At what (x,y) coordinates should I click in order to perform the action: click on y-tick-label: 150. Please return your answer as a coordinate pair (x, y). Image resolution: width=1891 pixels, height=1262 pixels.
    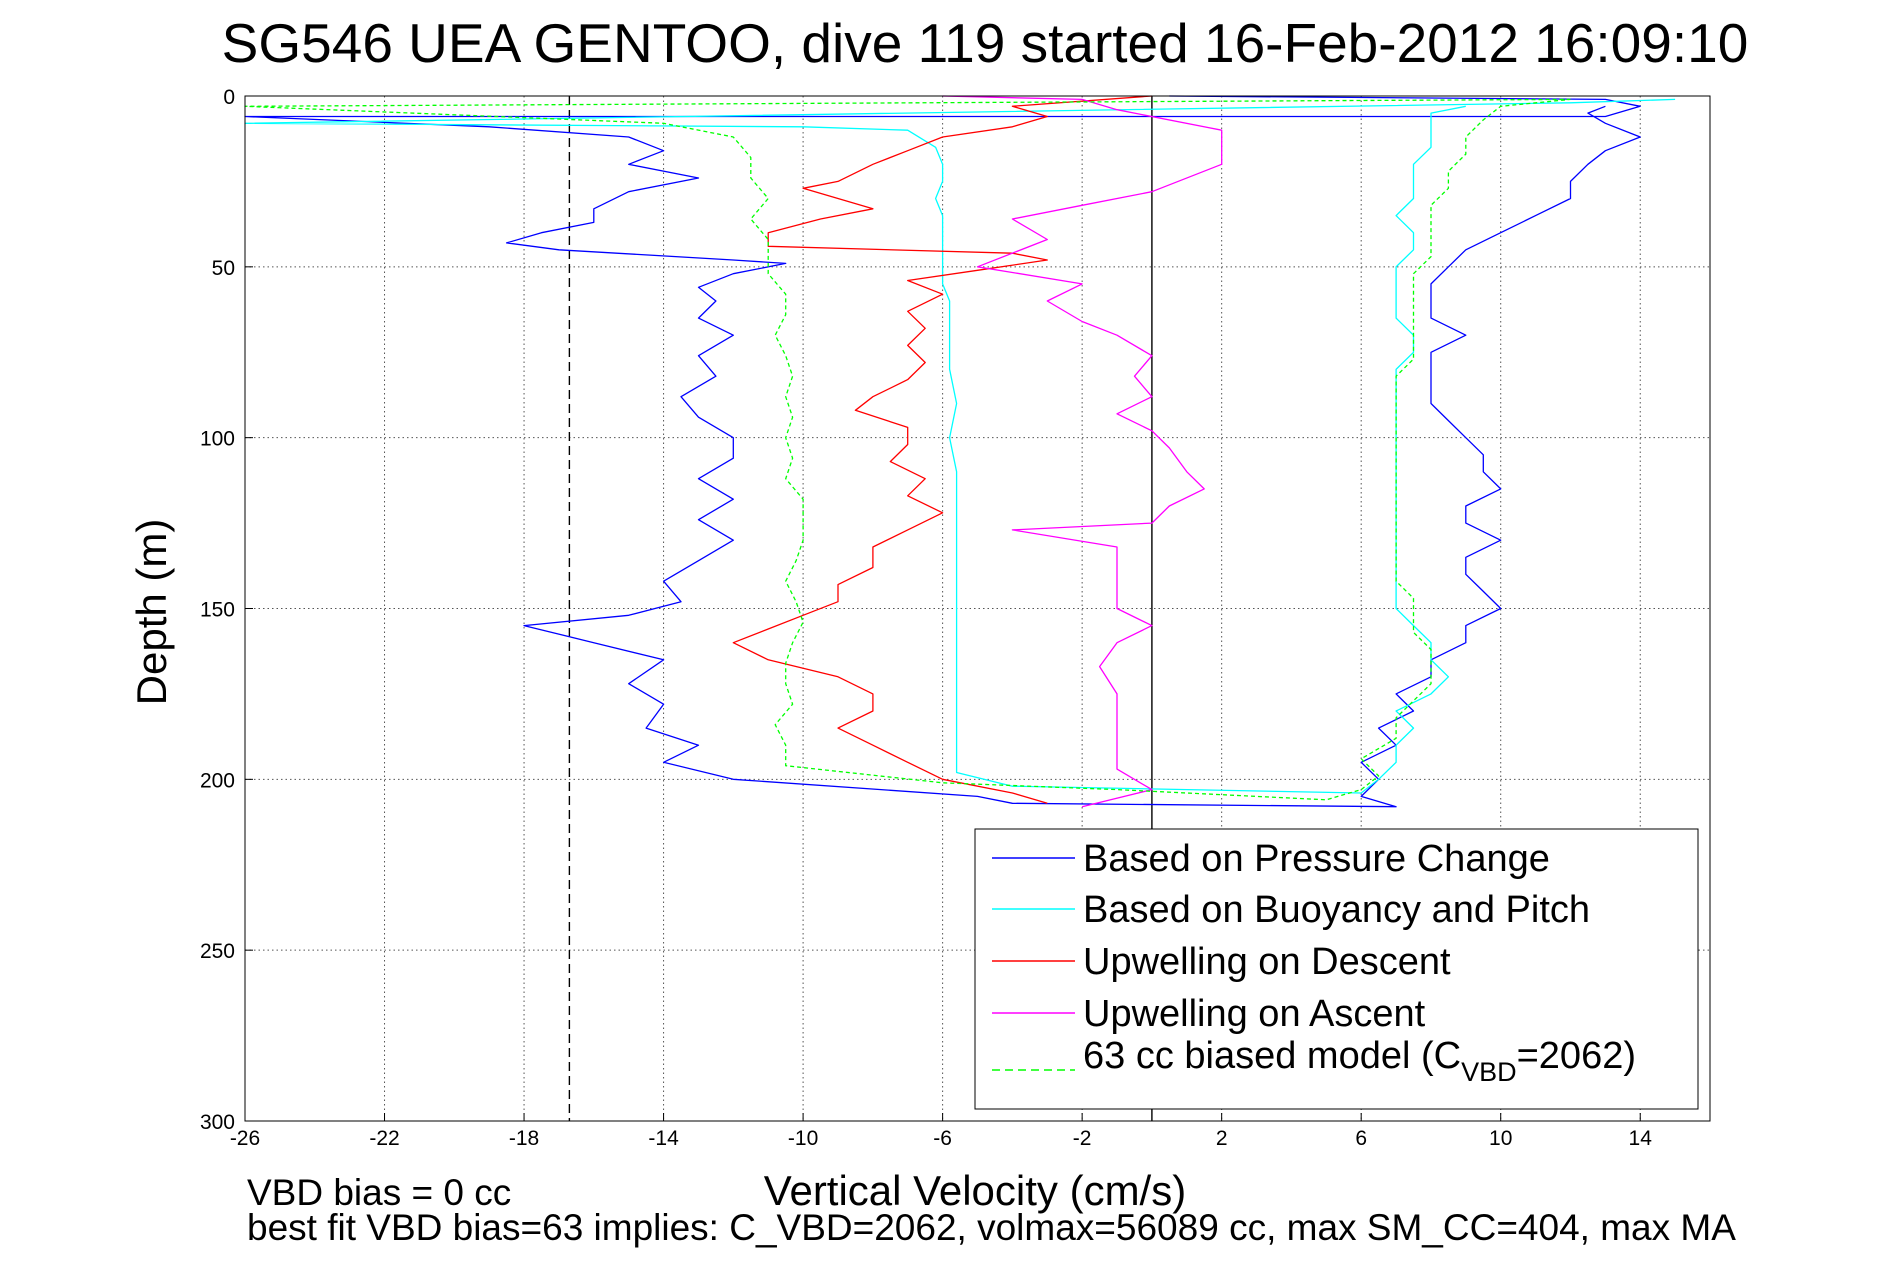
    Looking at the image, I should click on (217, 610).